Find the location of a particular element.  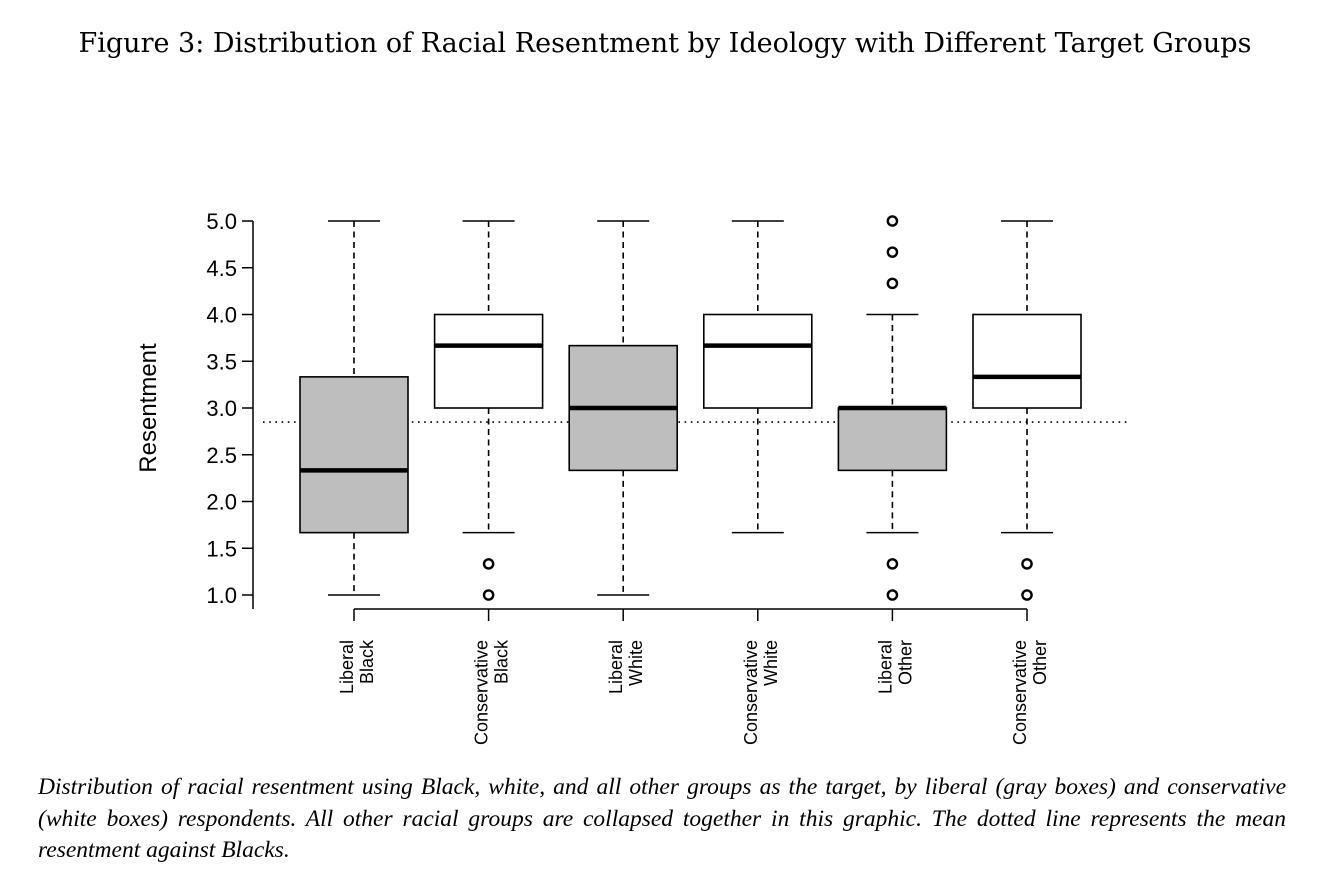

x-tick-label: LiberalBlack is located at coordinates (357, 666).